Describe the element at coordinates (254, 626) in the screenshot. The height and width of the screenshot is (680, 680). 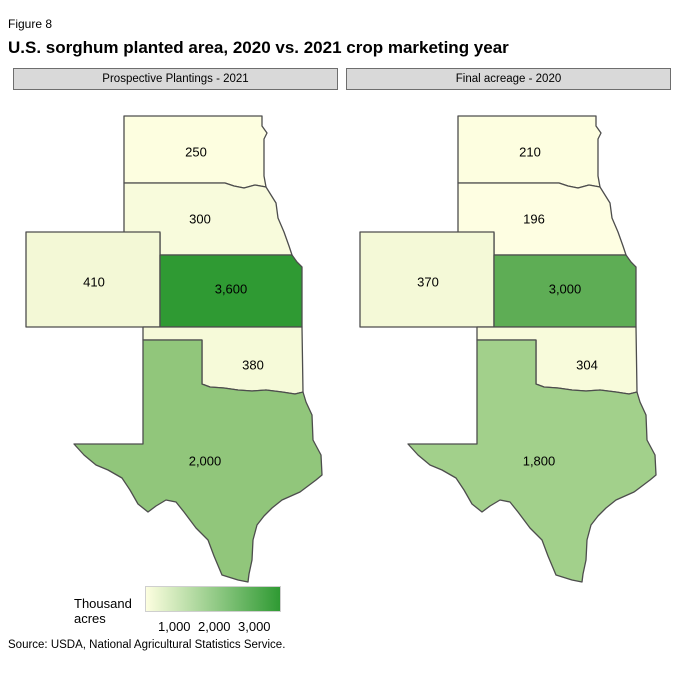
I see `legend-tick-3000: 3,000` at that location.